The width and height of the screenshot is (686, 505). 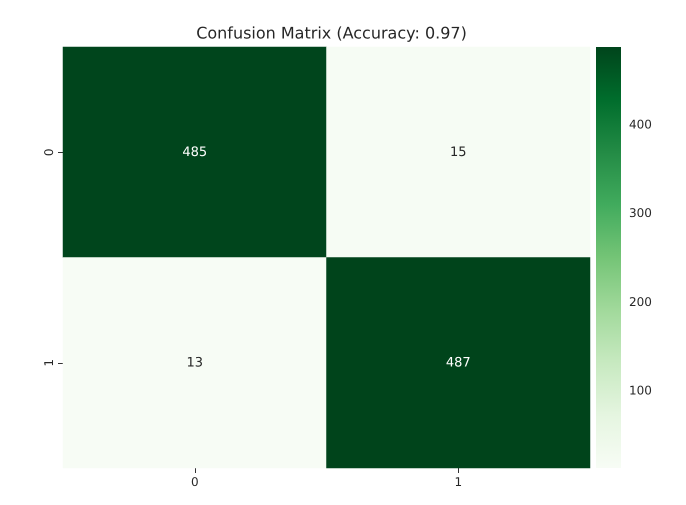 What do you see at coordinates (640, 391) in the screenshot?
I see `color-bar-label: 100` at bounding box center [640, 391].